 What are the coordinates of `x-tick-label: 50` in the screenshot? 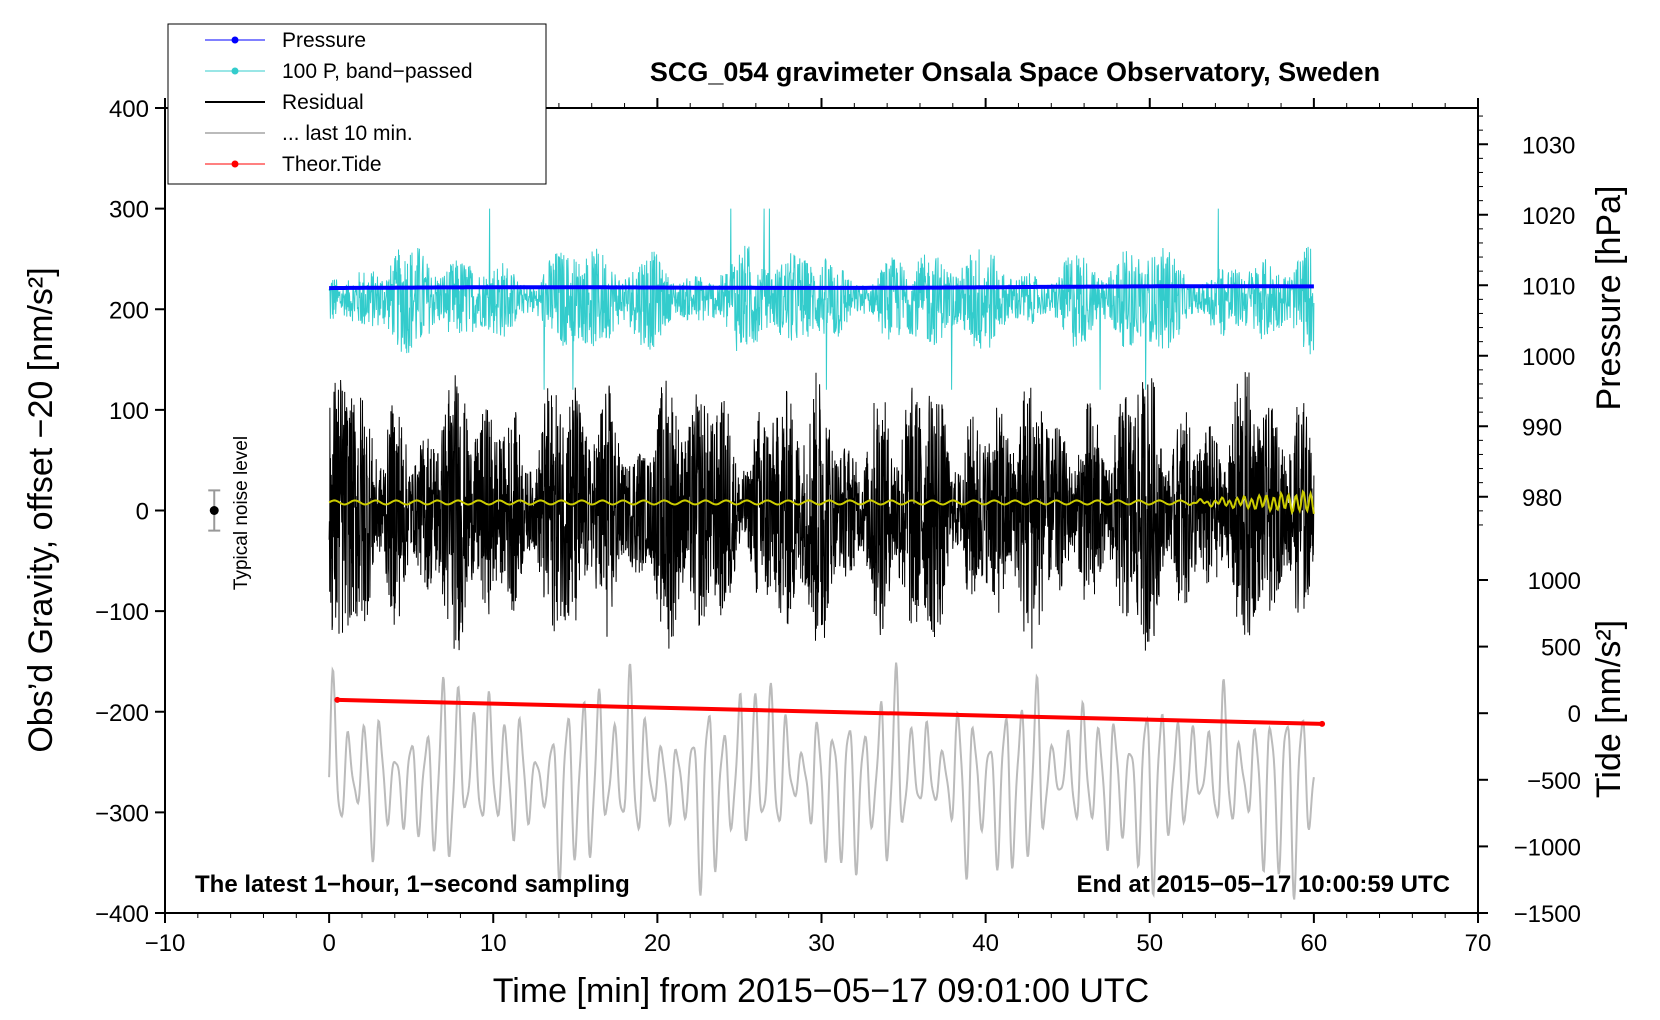 It's located at (1149, 943).